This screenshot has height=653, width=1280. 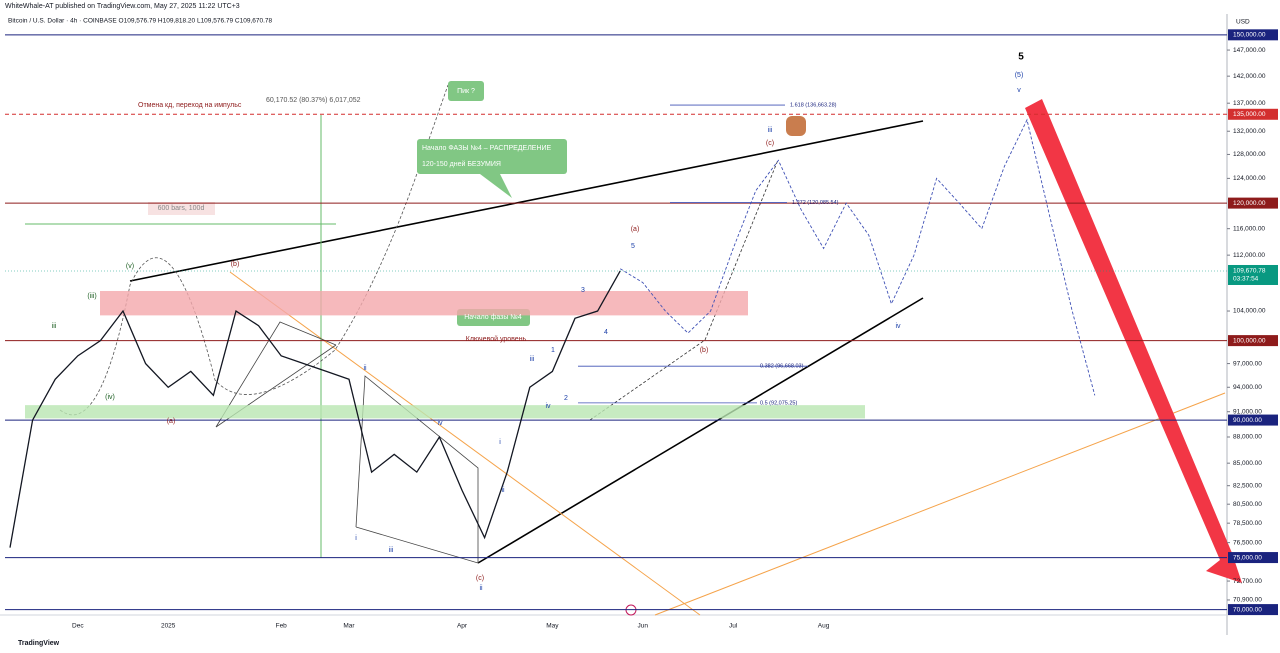 I want to click on level-label: 75,000.00, so click(x=1247, y=557).